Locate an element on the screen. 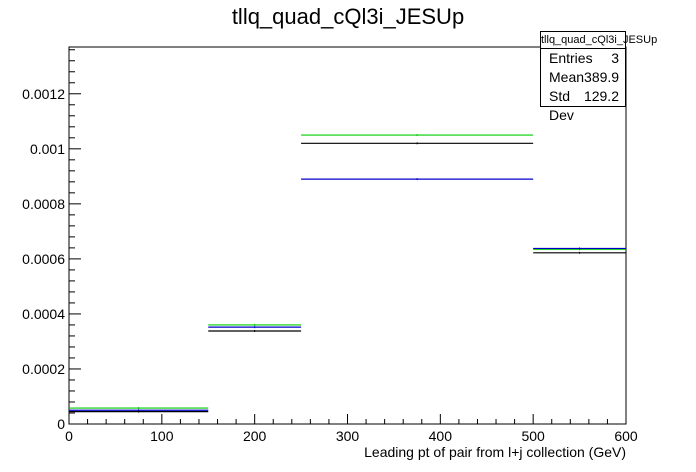 The width and height of the screenshot is (696, 472). stats-entries-label: Entries is located at coordinates (571, 58).